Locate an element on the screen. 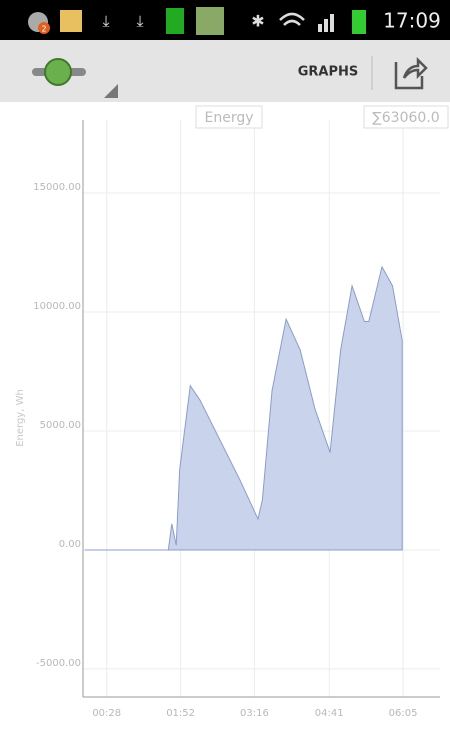 Image resolution: width=450 pixels, height=729 pixels. spinner-arrow is located at coordinates (111, 91).